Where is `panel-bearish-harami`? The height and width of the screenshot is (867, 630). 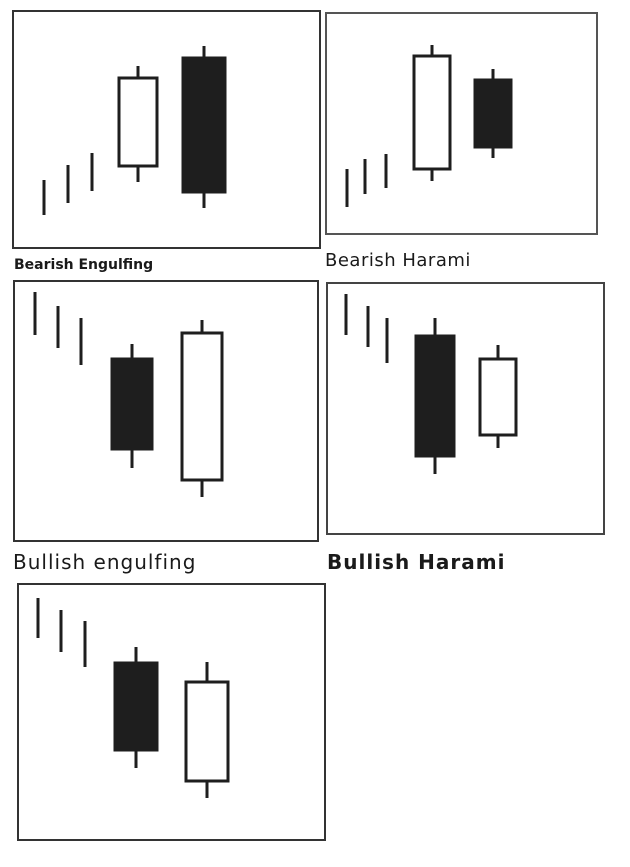 panel-bearish-harami is located at coordinates (461, 123).